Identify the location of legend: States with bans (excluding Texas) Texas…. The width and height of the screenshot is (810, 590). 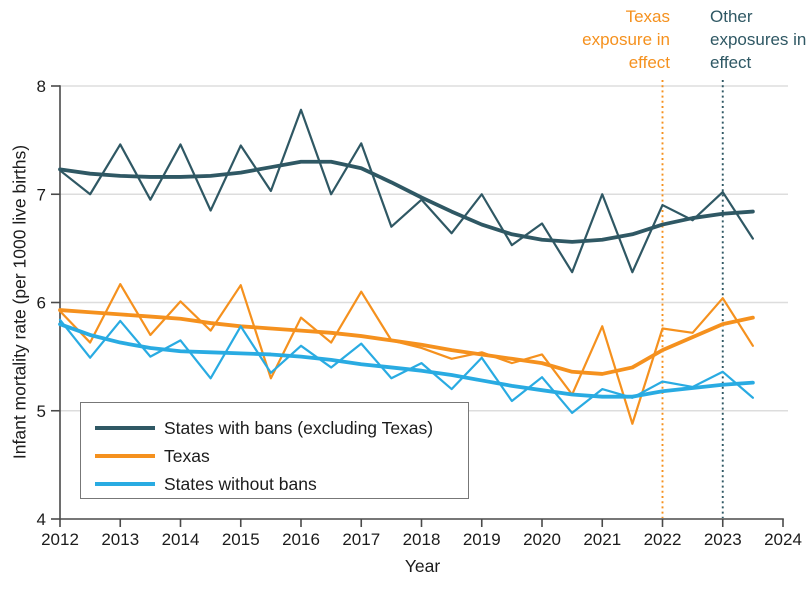
(274, 450).